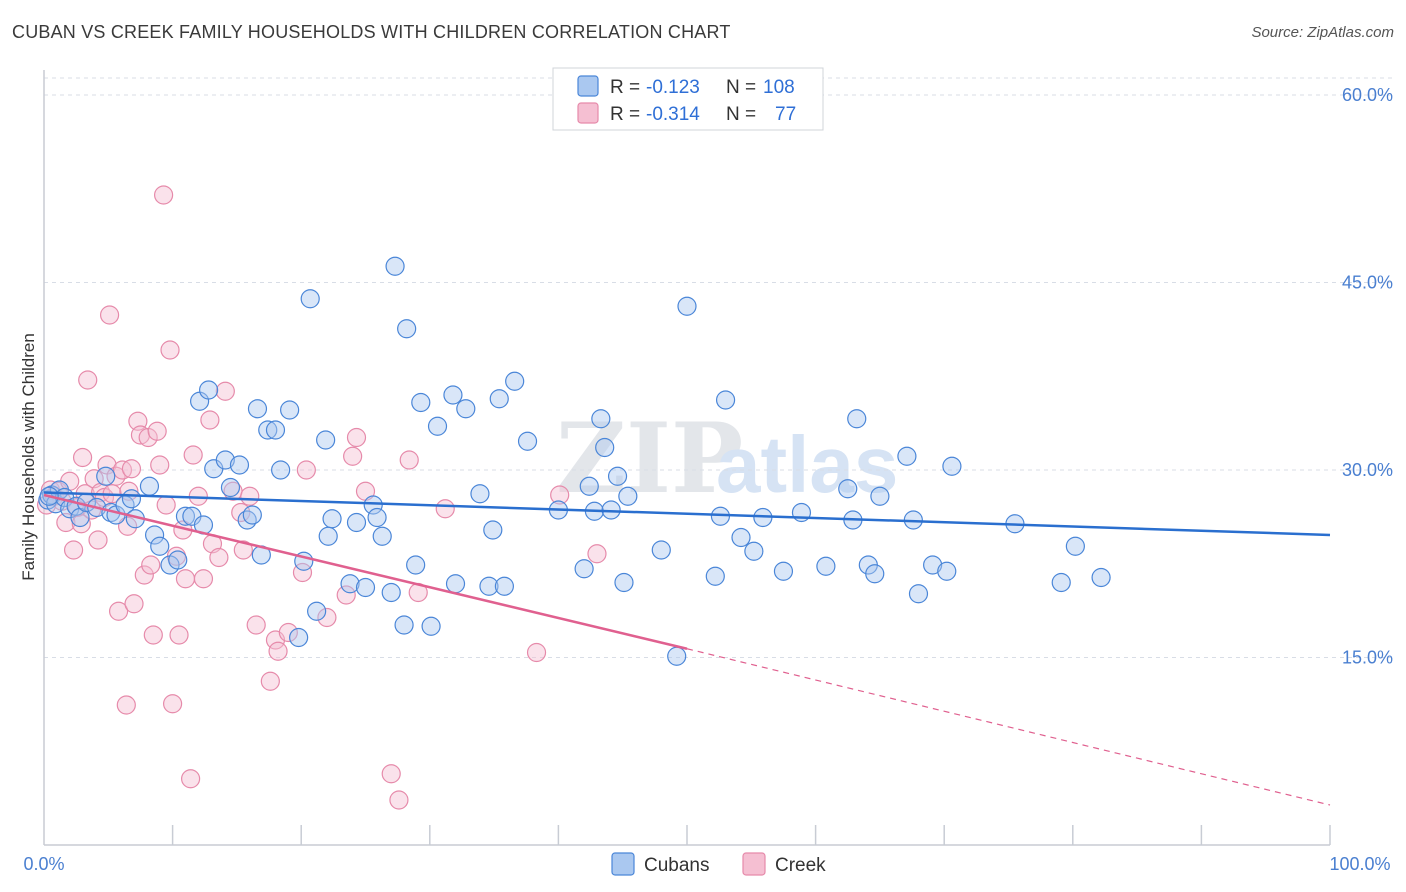  I want to click on legend-creek-r-label: R =, so click(625, 114).